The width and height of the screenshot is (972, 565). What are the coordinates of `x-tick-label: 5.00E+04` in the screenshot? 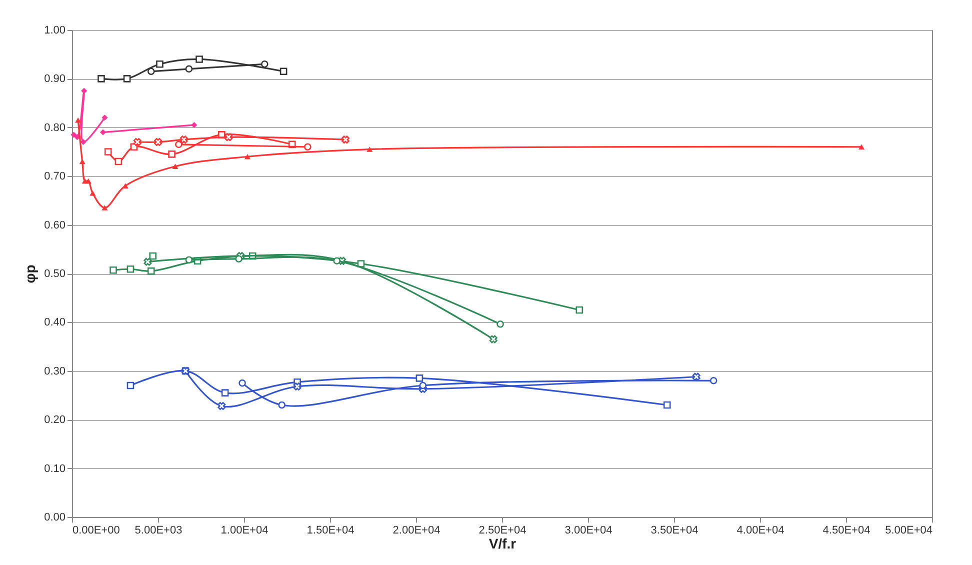 It's located at (908, 530).